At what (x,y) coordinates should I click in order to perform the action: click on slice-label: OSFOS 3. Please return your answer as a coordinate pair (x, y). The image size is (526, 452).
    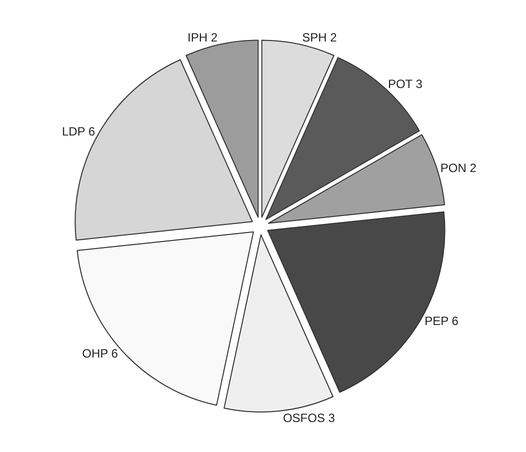
    Looking at the image, I should click on (309, 417).